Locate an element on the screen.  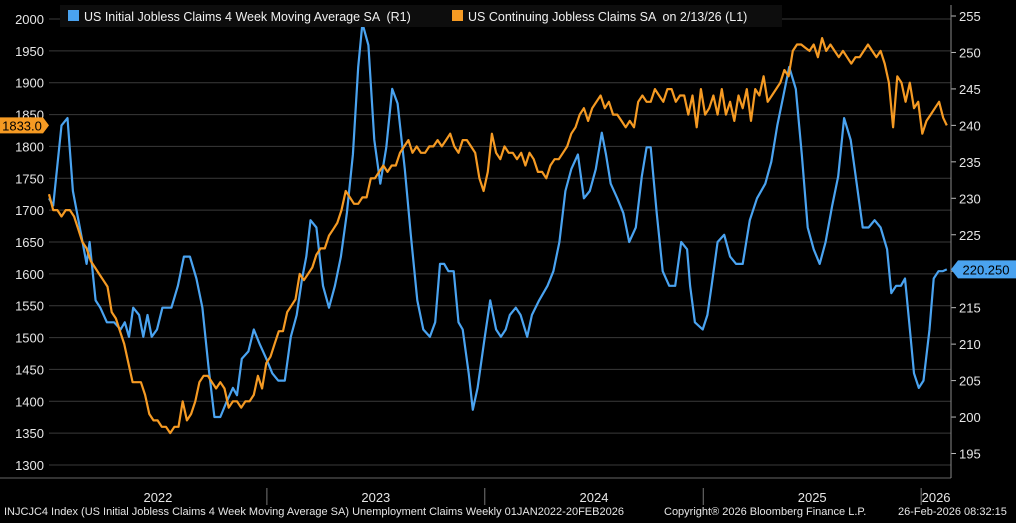
left-tick-1600: 1600 is located at coordinates (29, 274).